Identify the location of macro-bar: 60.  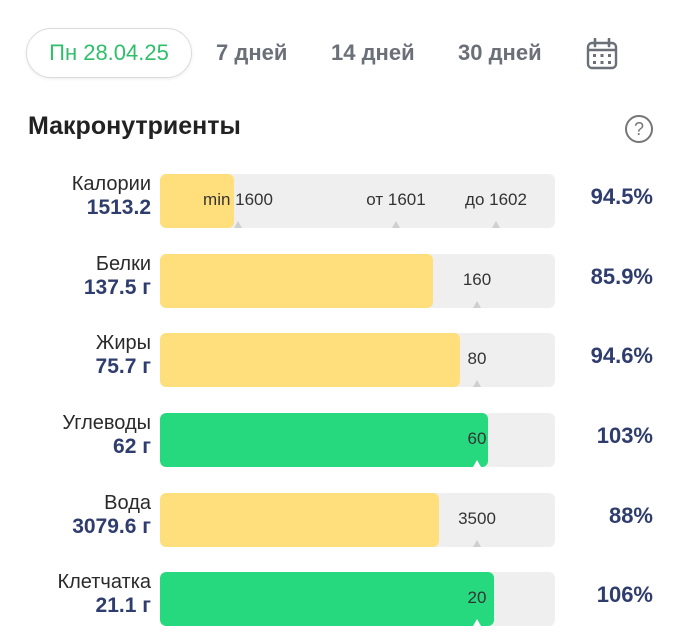
(357, 440).